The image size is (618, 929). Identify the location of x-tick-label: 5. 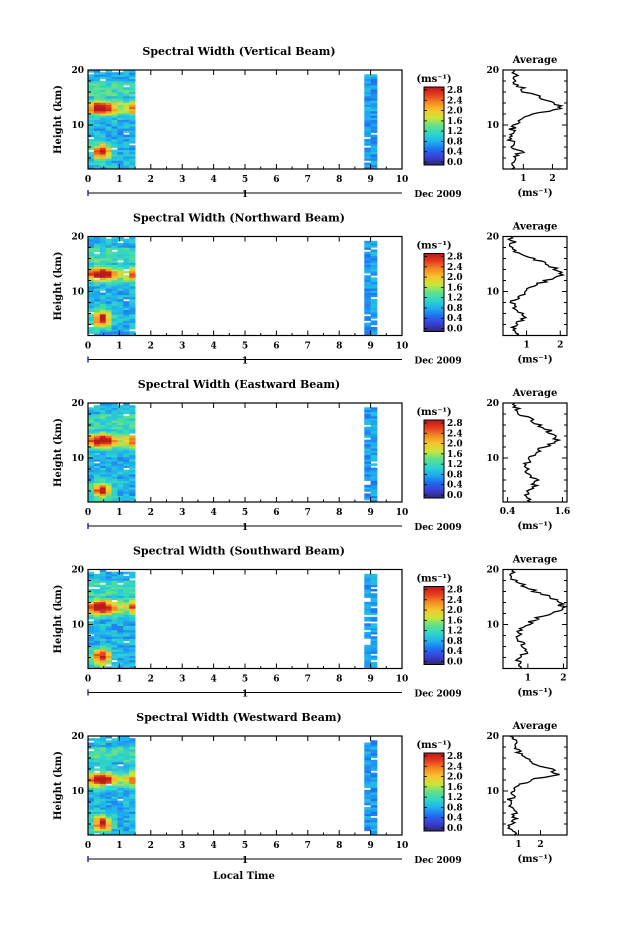
(245, 180).